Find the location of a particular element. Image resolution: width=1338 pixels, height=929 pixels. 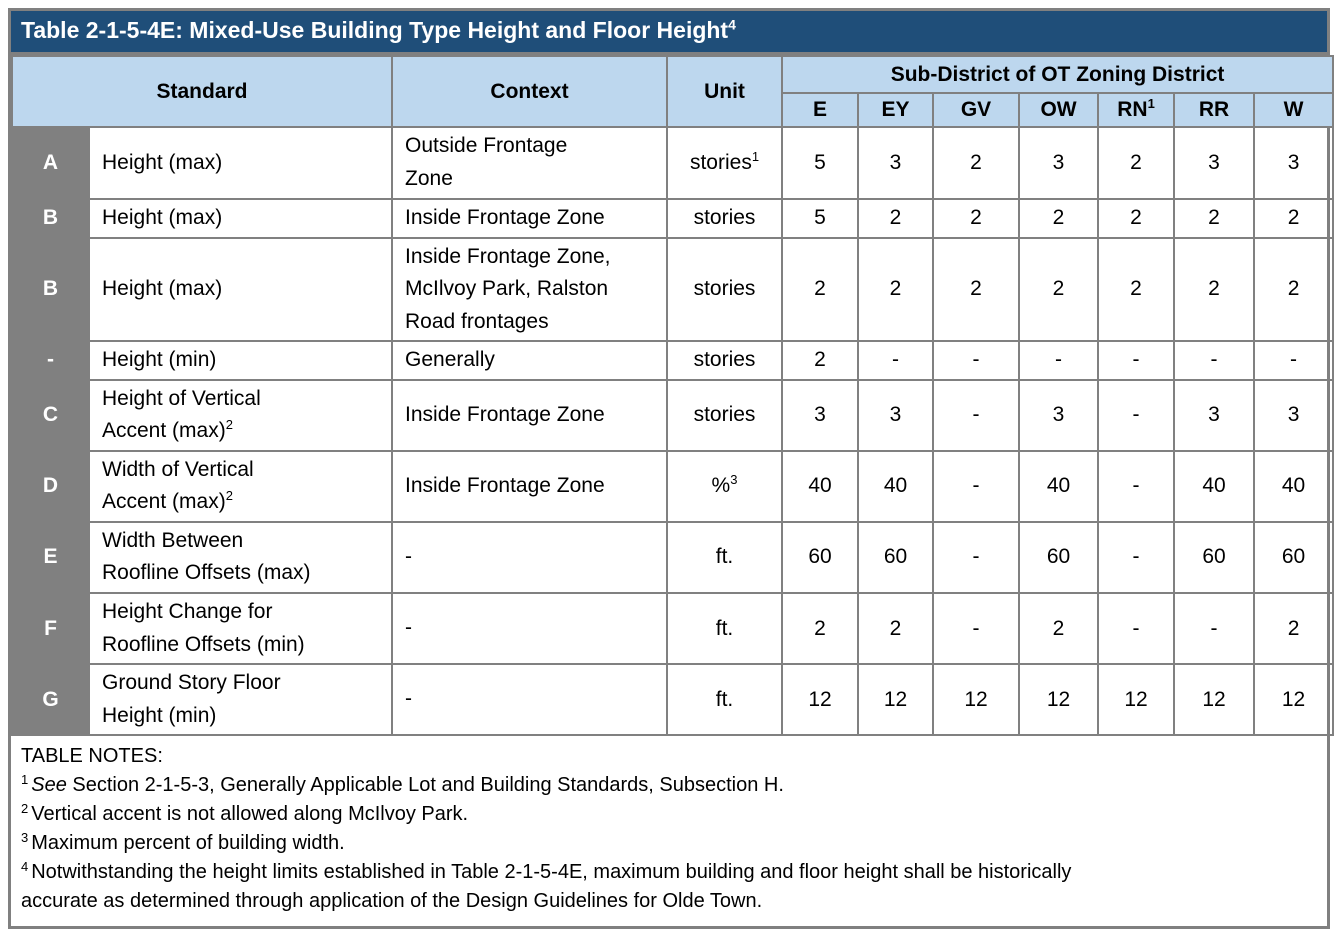

standard-cell: Height Change for Roofline Offsets (min) is located at coordinates (240, 629).